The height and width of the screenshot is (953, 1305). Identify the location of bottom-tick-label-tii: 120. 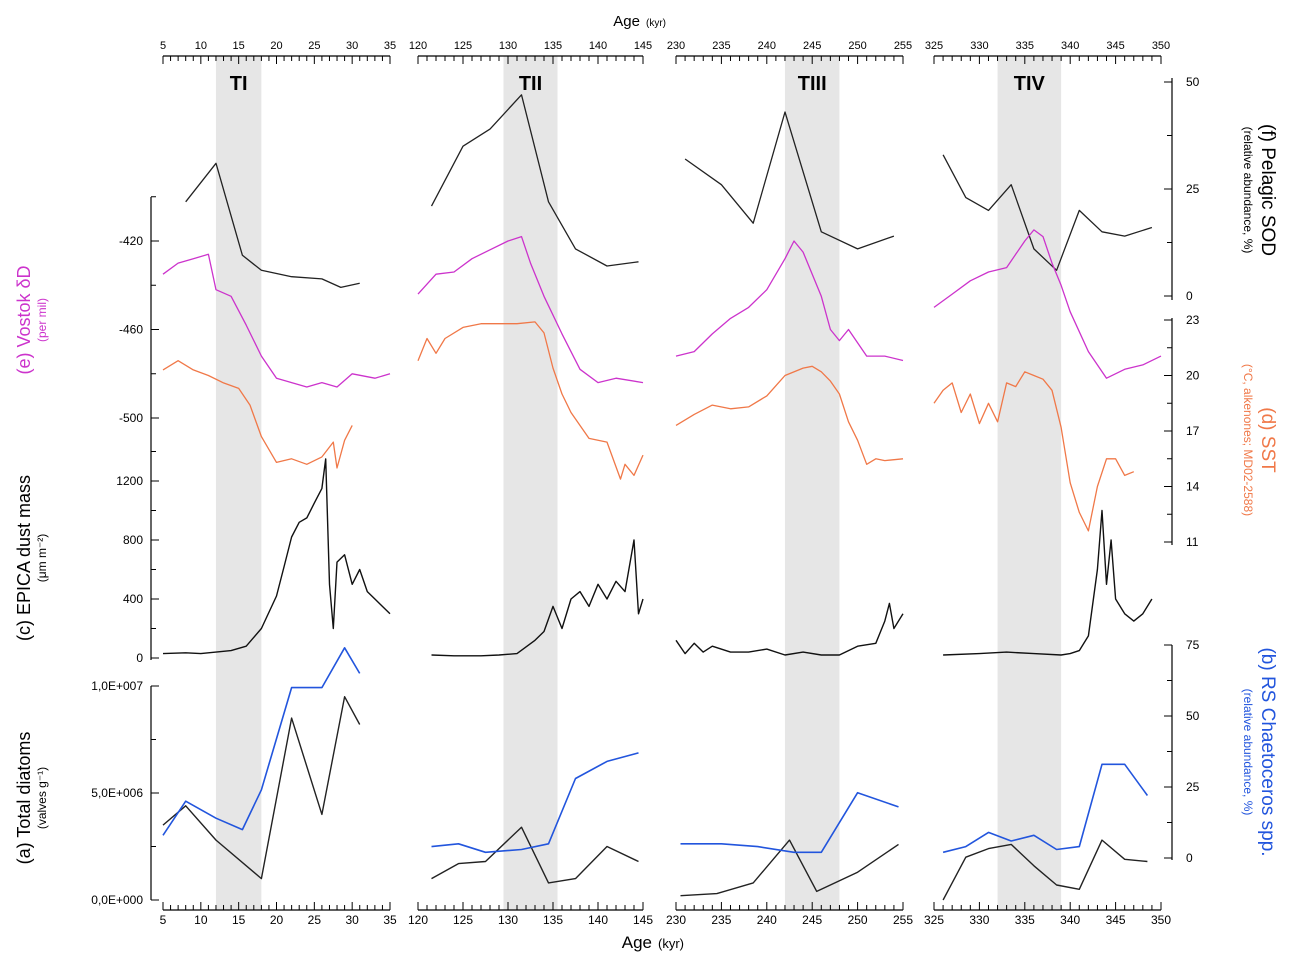
(418, 920).